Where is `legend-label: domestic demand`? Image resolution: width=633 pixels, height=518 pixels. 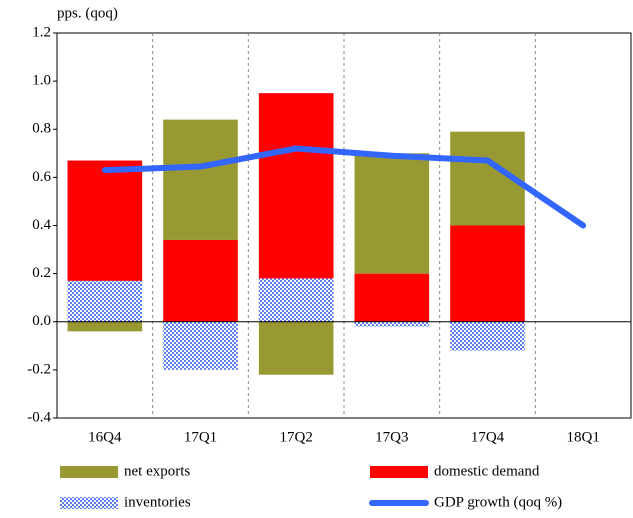 legend-label: domestic demand is located at coordinates (487, 471).